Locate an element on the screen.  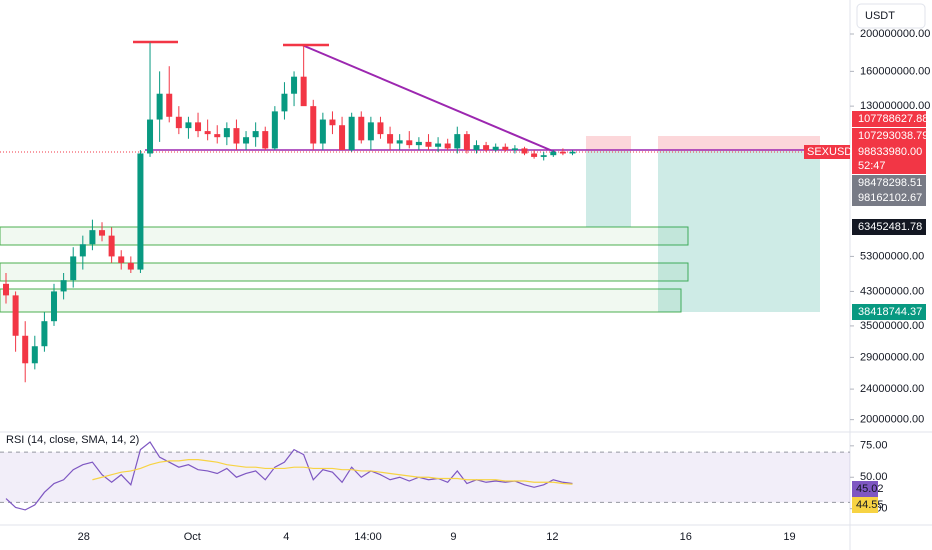
y-tick-label: 130000000.00 is located at coordinates (895, 106).